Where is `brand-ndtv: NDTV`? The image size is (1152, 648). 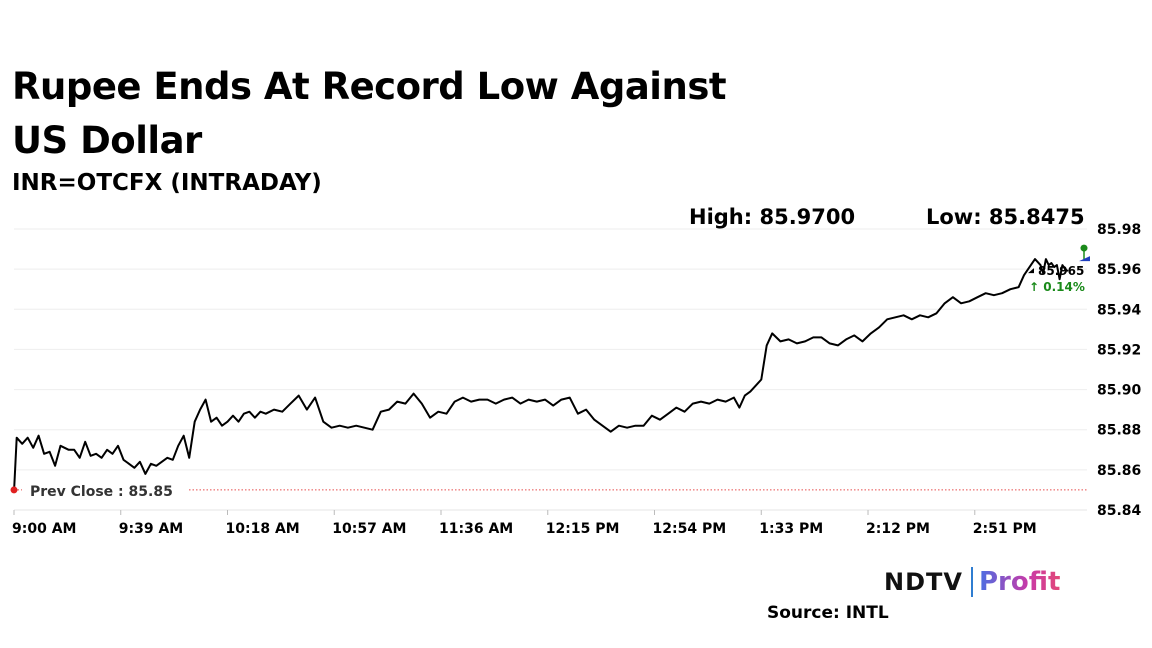
brand-ndtv: NDTV is located at coordinates (923, 582).